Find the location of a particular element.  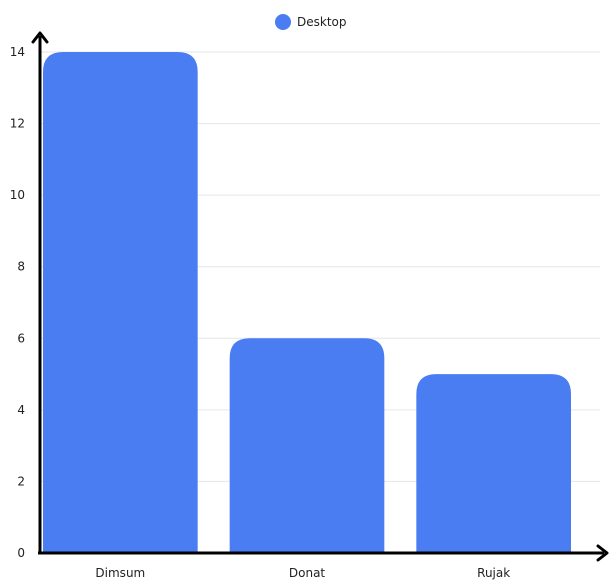

x-tick-label-rujak: Rujak is located at coordinates (493, 573).